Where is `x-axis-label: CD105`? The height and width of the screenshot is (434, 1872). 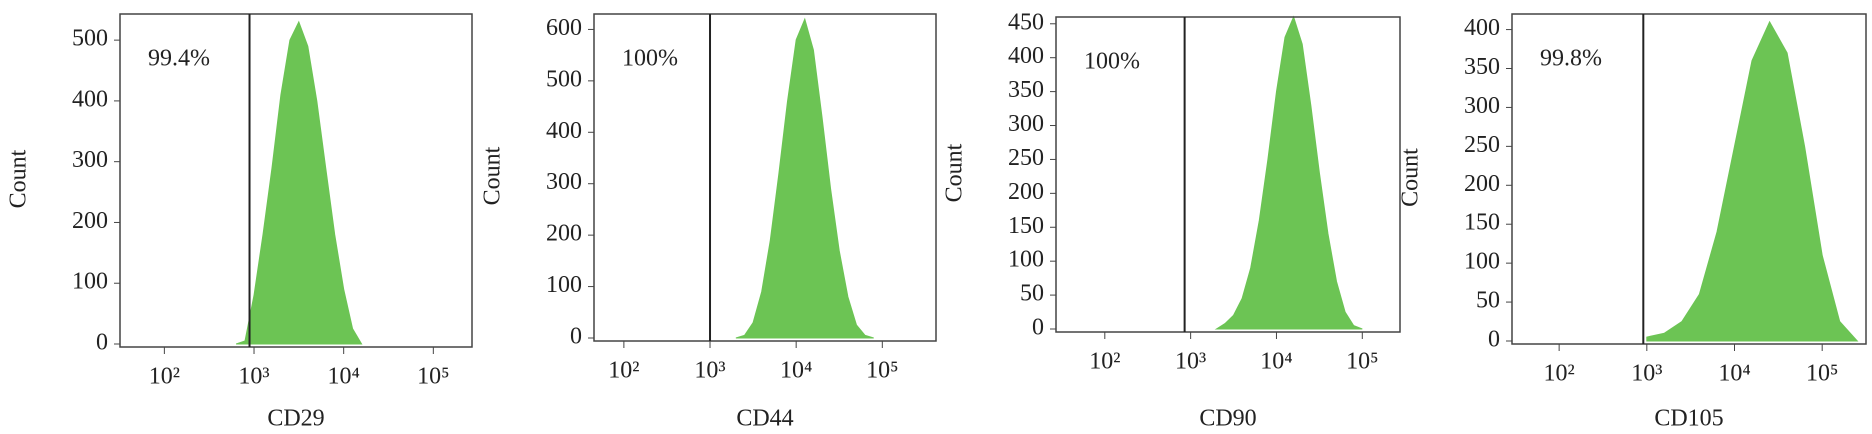
x-axis-label: CD105 is located at coordinates (1688, 419).